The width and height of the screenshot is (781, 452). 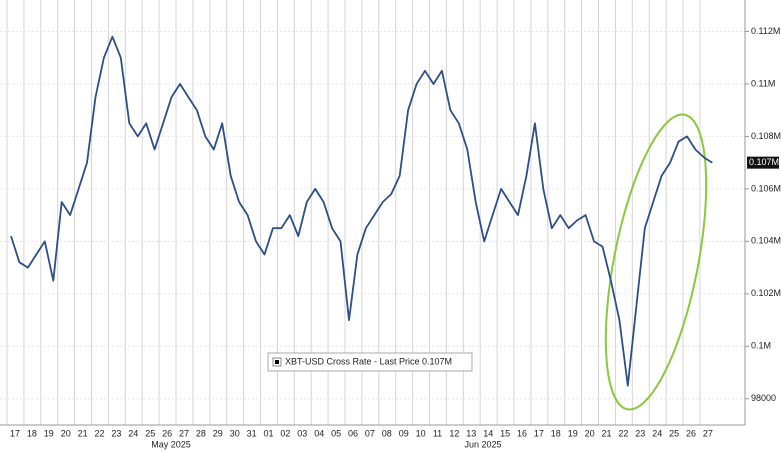 I want to click on x-tick-label: 30, so click(x=235, y=433).